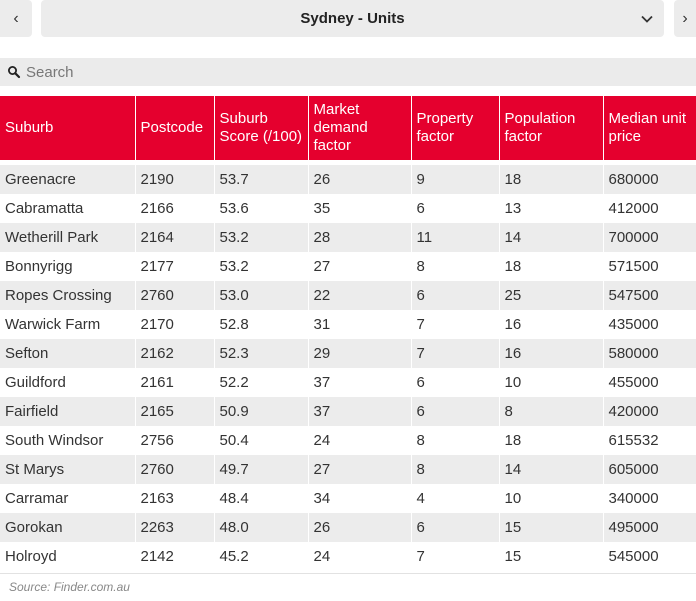 The width and height of the screenshot is (696, 601). I want to click on table-cell: 615532, so click(649, 440).